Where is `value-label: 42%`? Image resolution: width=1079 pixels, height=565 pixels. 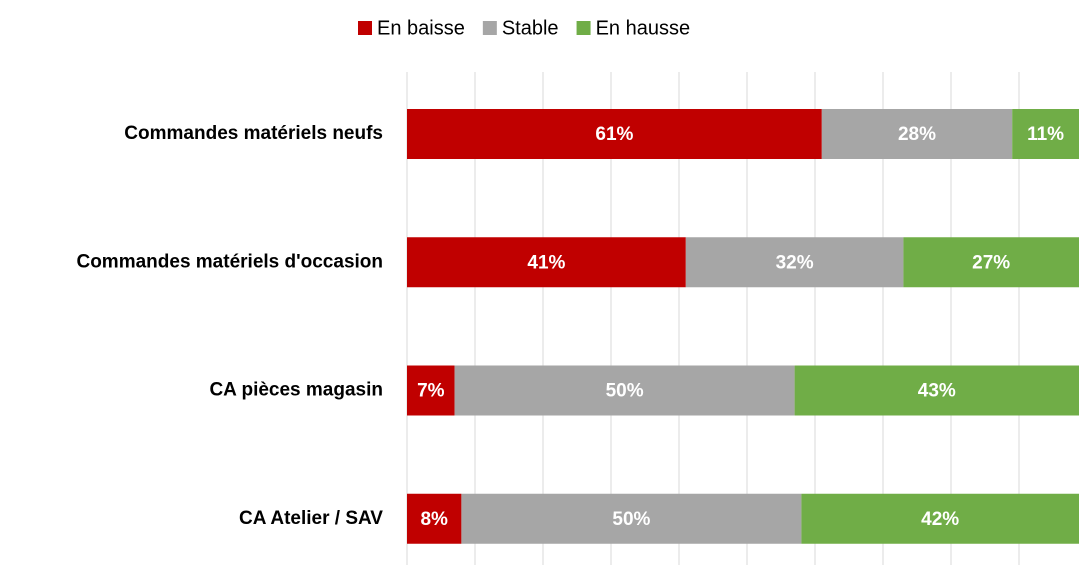
value-label: 42% is located at coordinates (940, 519).